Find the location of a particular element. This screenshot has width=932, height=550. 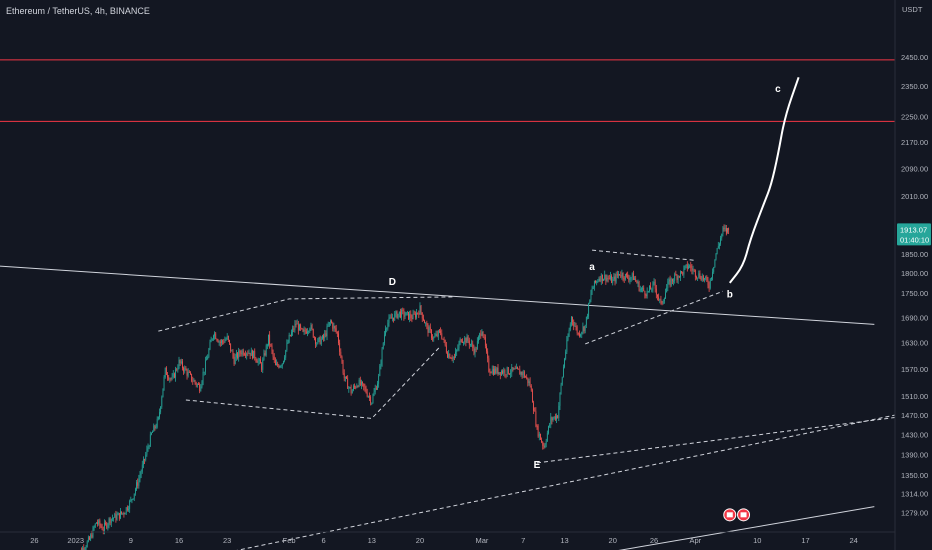

price-axis-panel is located at coordinates (913, 275).